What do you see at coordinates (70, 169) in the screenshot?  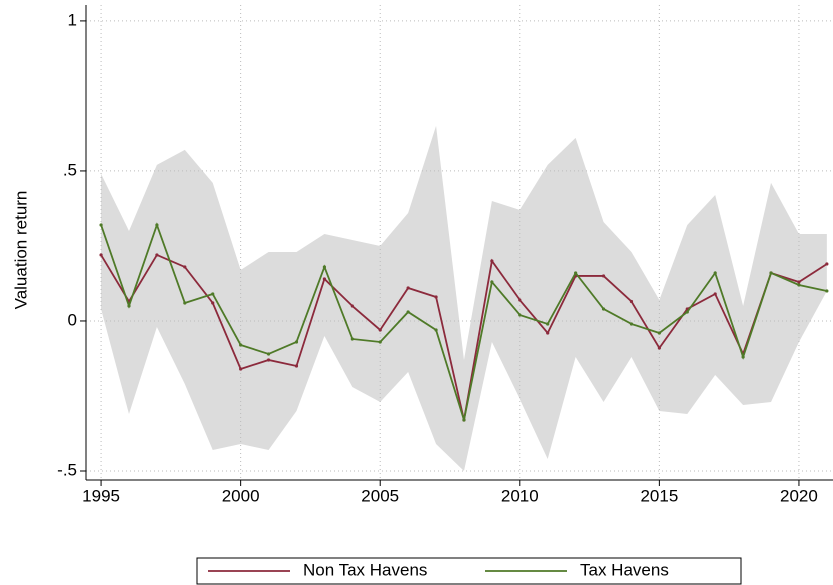 I see `y-tick-label: .5` at bounding box center [70, 169].